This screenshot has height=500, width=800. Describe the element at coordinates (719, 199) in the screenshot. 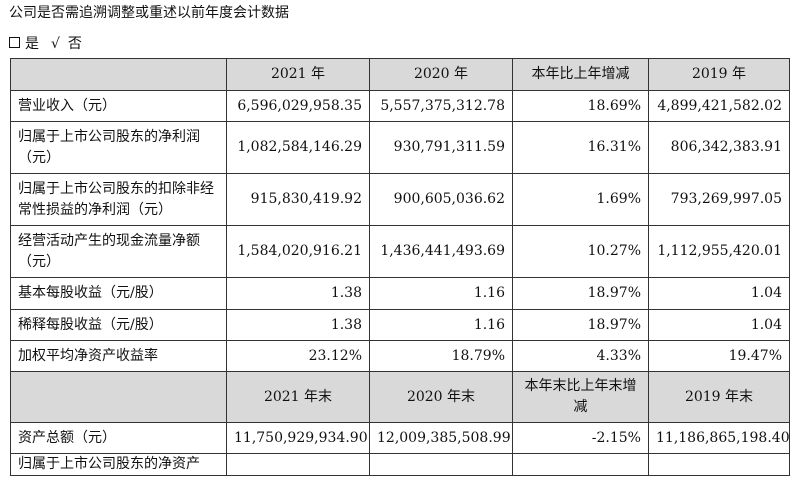

I see `value-cell: 793,269,997.05` at that location.